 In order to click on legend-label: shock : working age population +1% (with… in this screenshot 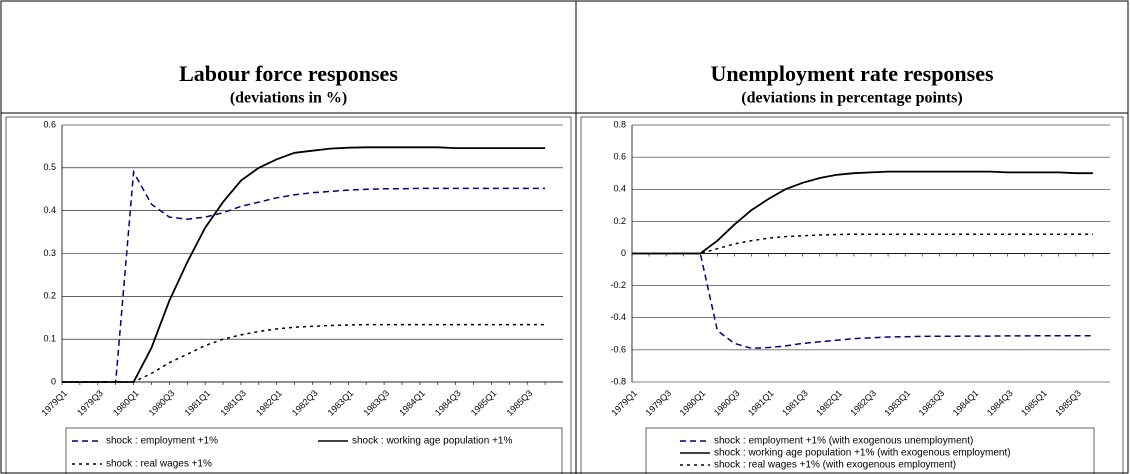, I will do `click(862, 453)`.